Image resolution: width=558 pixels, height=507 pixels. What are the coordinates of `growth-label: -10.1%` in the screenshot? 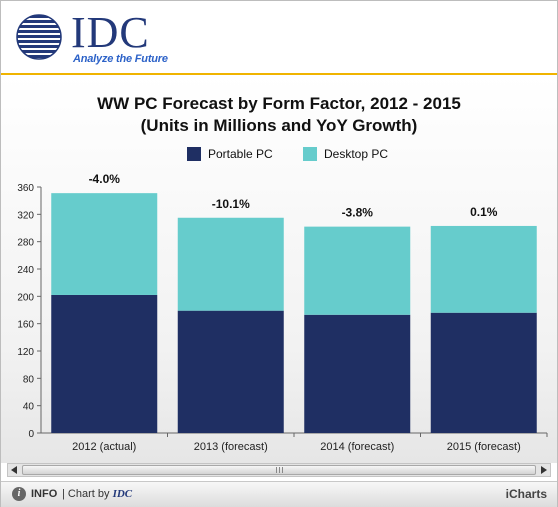 It's located at (231, 204).